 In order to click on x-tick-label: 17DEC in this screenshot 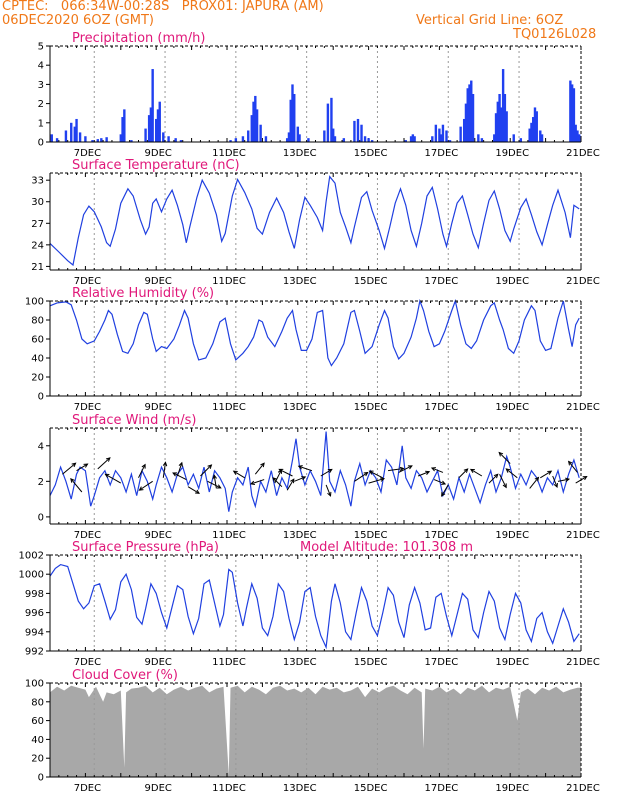, I will do `click(442, 153)`.